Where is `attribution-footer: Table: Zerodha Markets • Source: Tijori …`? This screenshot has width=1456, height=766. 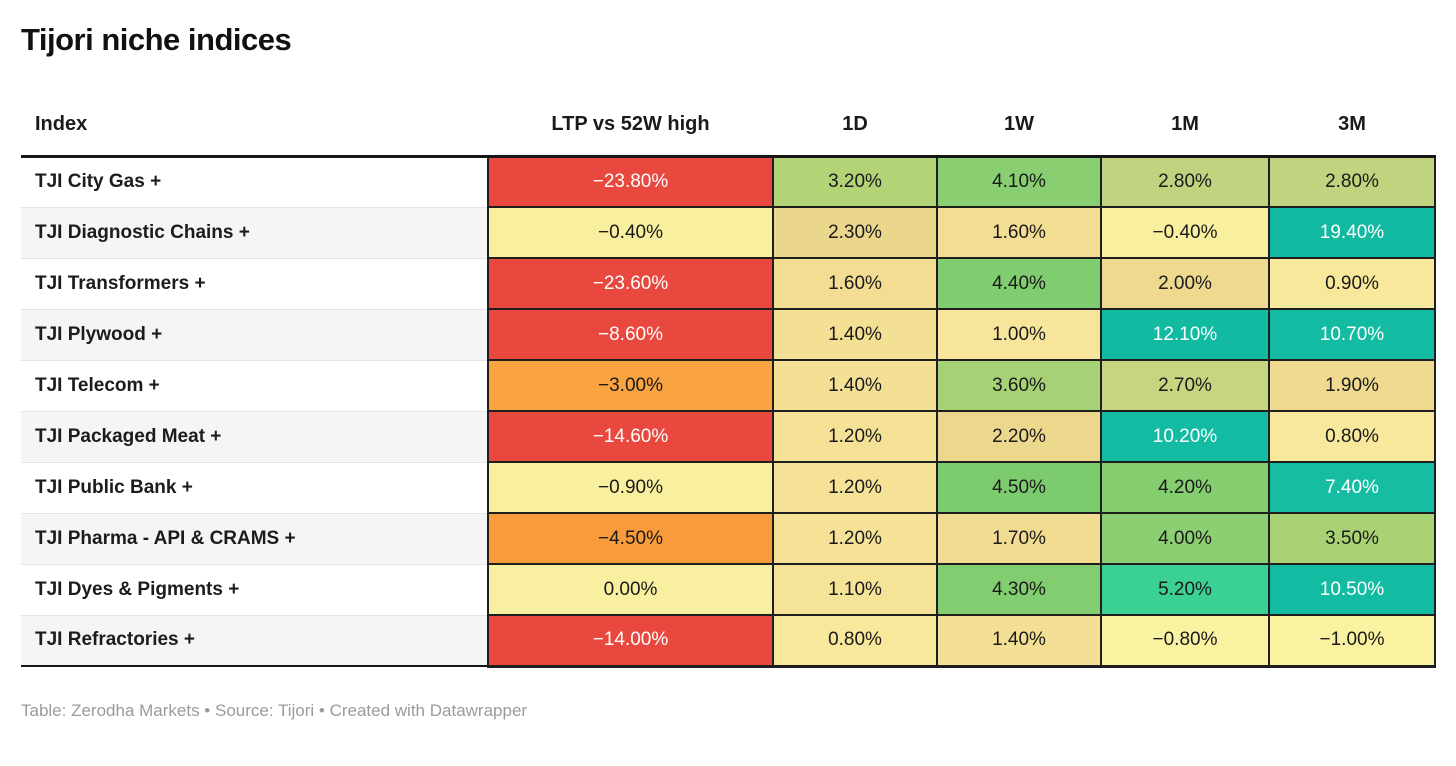
attribution-footer: Table: Zerodha Markets • Source: Tijori … is located at coordinates (274, 710).